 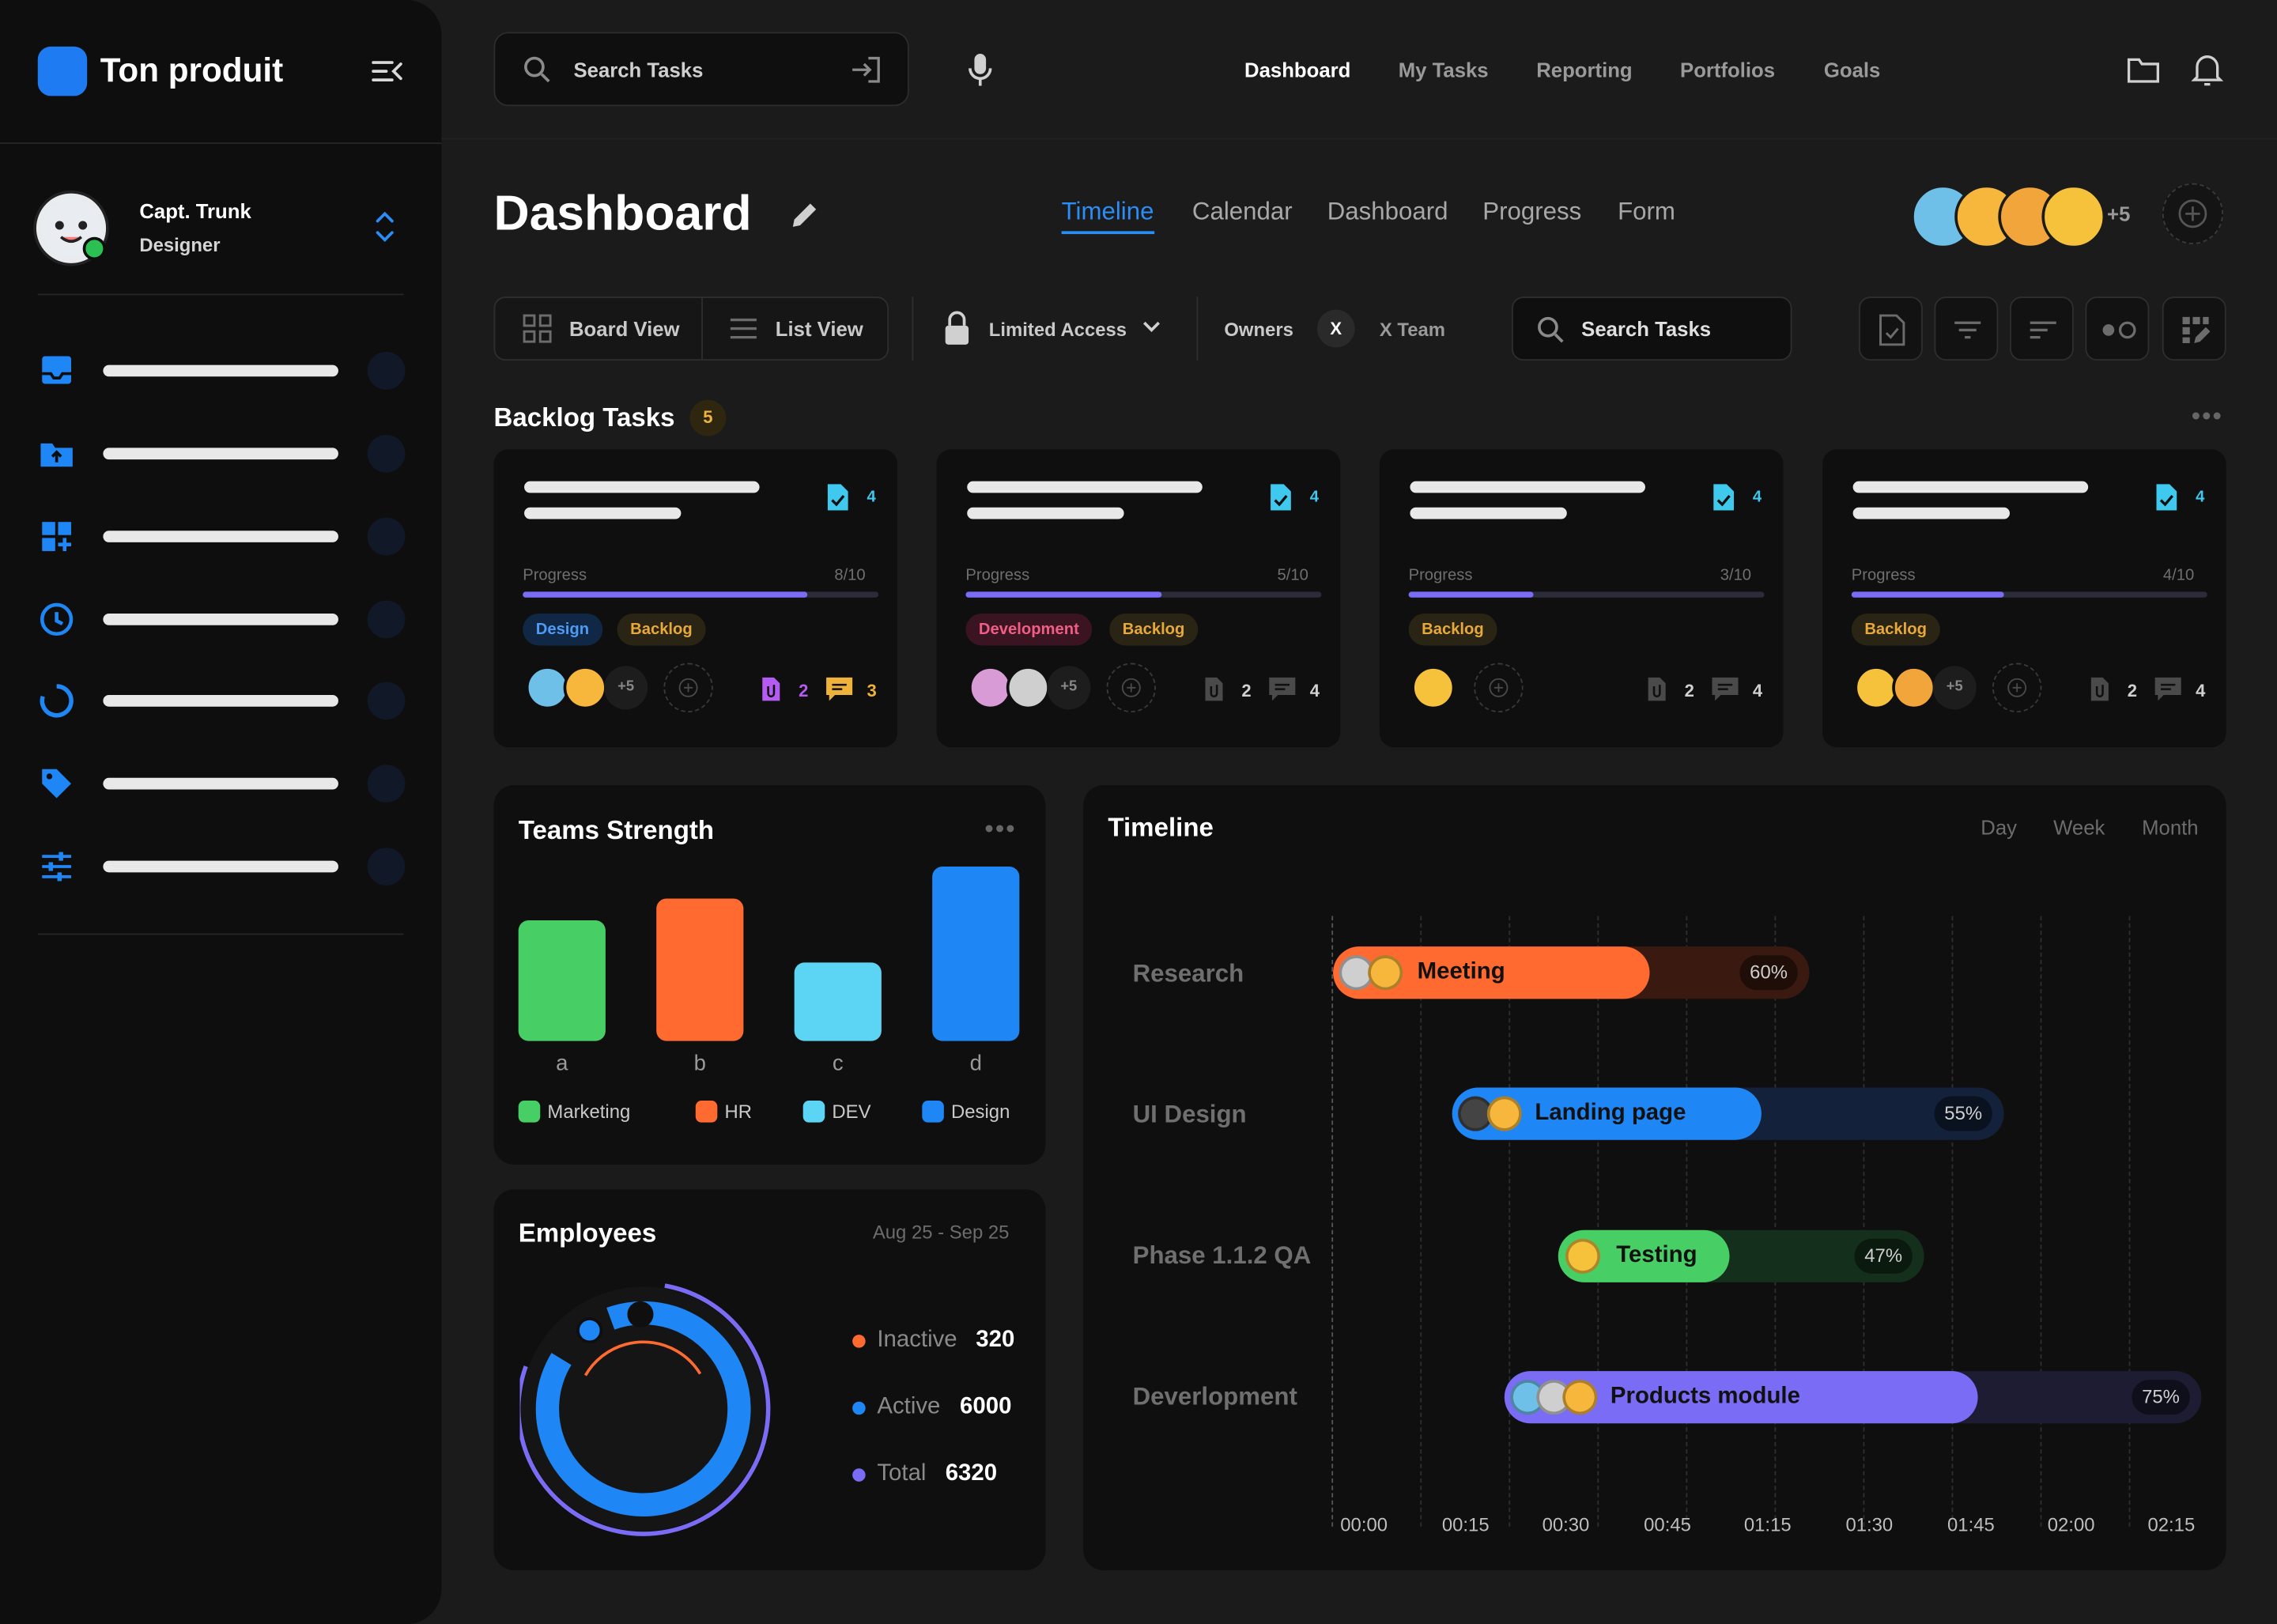 I want to click on range-week: Week, so click(x=2079, y=828).